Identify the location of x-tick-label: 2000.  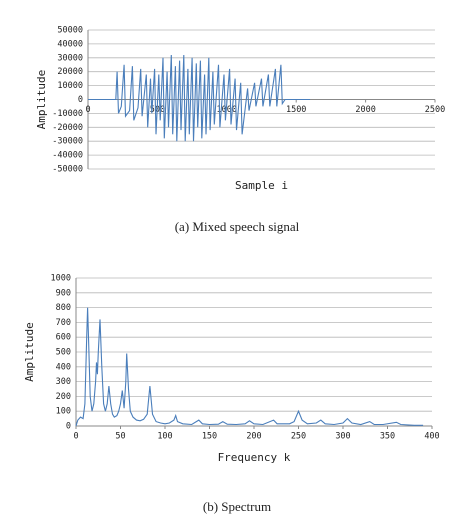
(365, 110).